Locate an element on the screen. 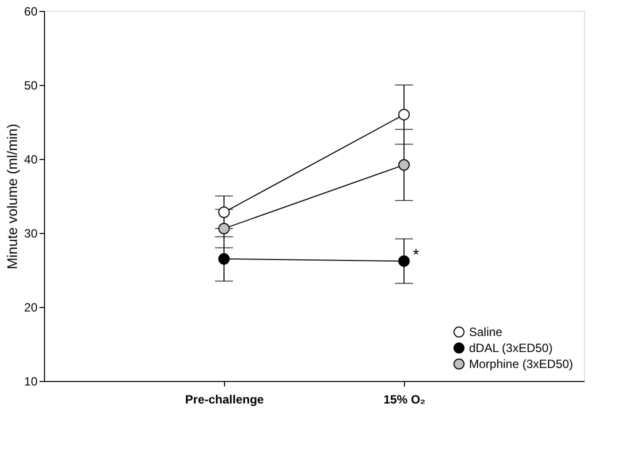 This screenshot has width=630, height=455. y-tick-label: 30 is located at coordinates (31, 233).